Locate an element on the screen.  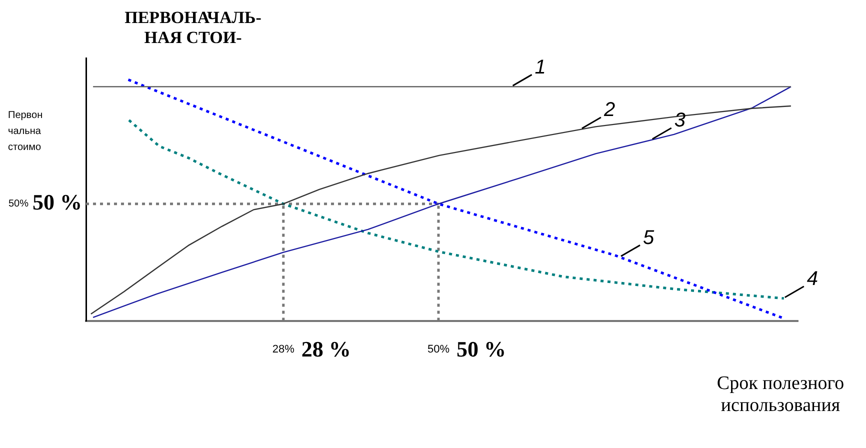
x-axis-title: Срок полезного использования is located at coordinates (781, 395).